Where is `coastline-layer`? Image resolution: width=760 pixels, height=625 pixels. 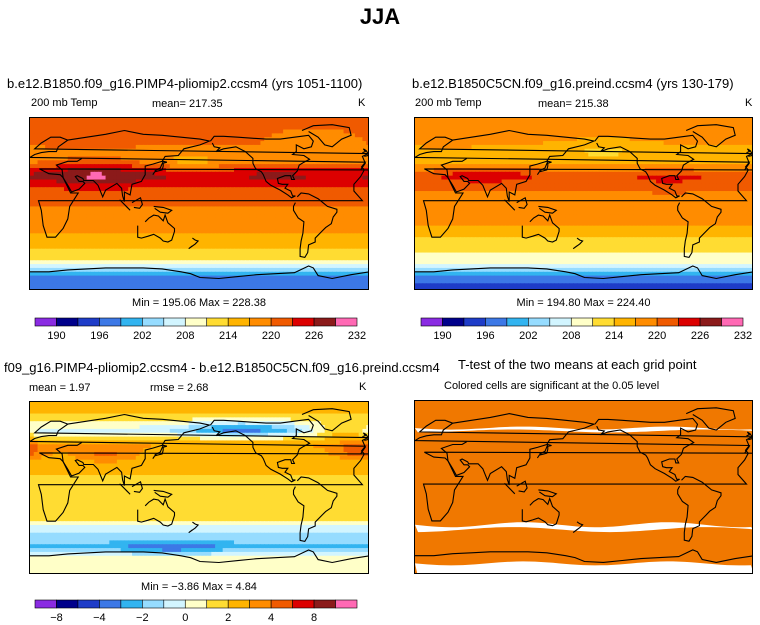 coastline-layer is located at coordinates (199, 202).